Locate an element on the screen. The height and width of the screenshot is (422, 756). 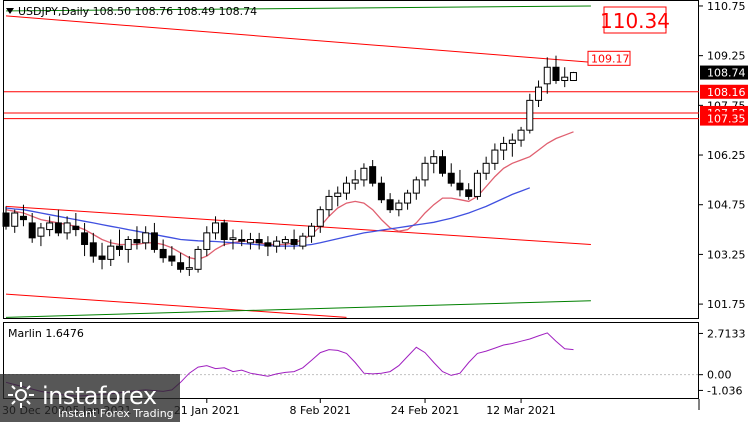
time-tick-label: 8 Feb 2021 is located at coordinates (320, 410).